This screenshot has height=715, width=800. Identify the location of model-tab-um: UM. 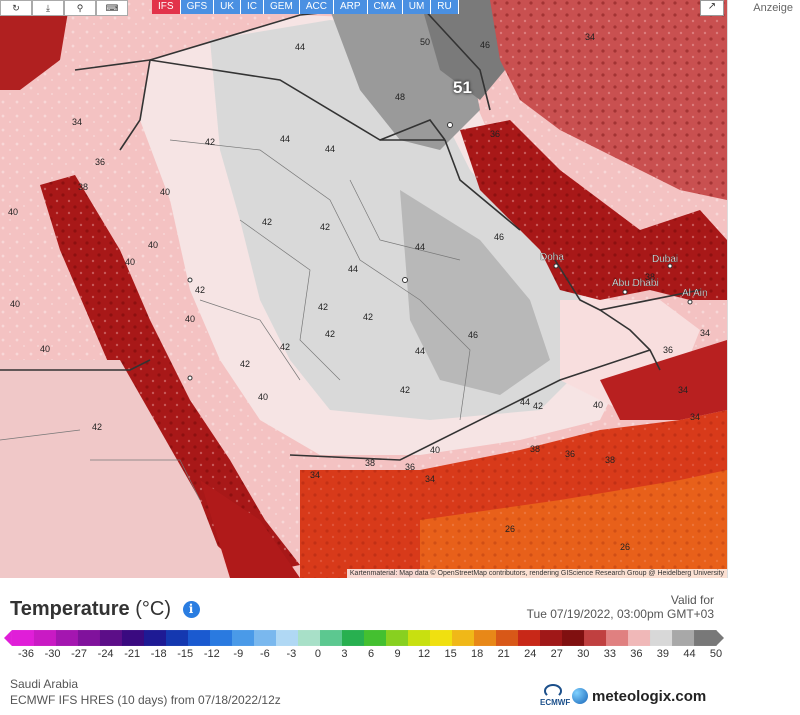
(417, 7).